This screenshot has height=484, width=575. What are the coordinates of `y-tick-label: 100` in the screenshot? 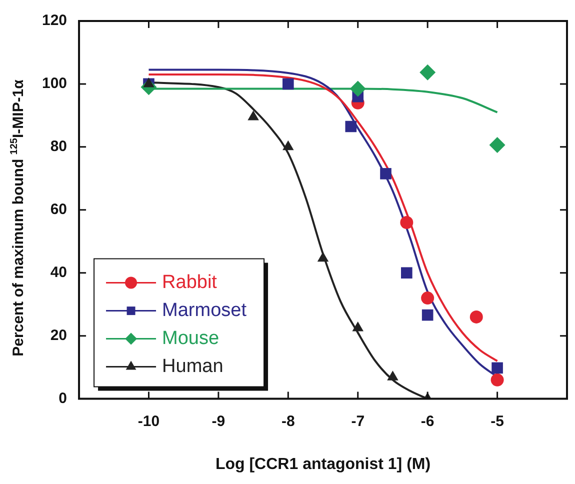 It's located at (55, 83).